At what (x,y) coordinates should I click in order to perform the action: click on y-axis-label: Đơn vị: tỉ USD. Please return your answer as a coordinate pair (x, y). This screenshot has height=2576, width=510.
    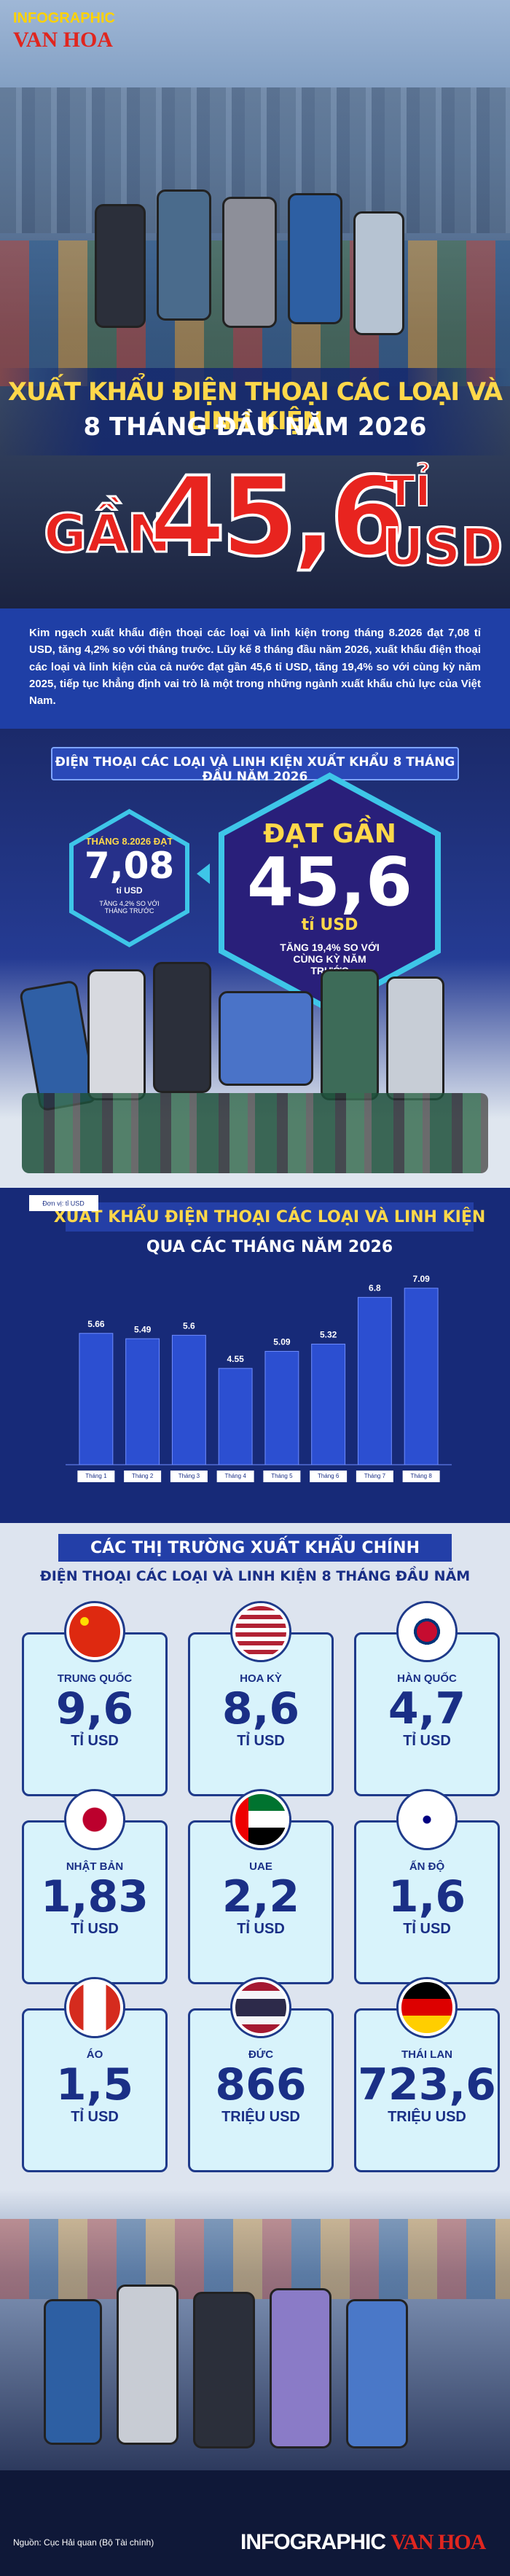
    Looking at the image, I should click on (63, 1203).